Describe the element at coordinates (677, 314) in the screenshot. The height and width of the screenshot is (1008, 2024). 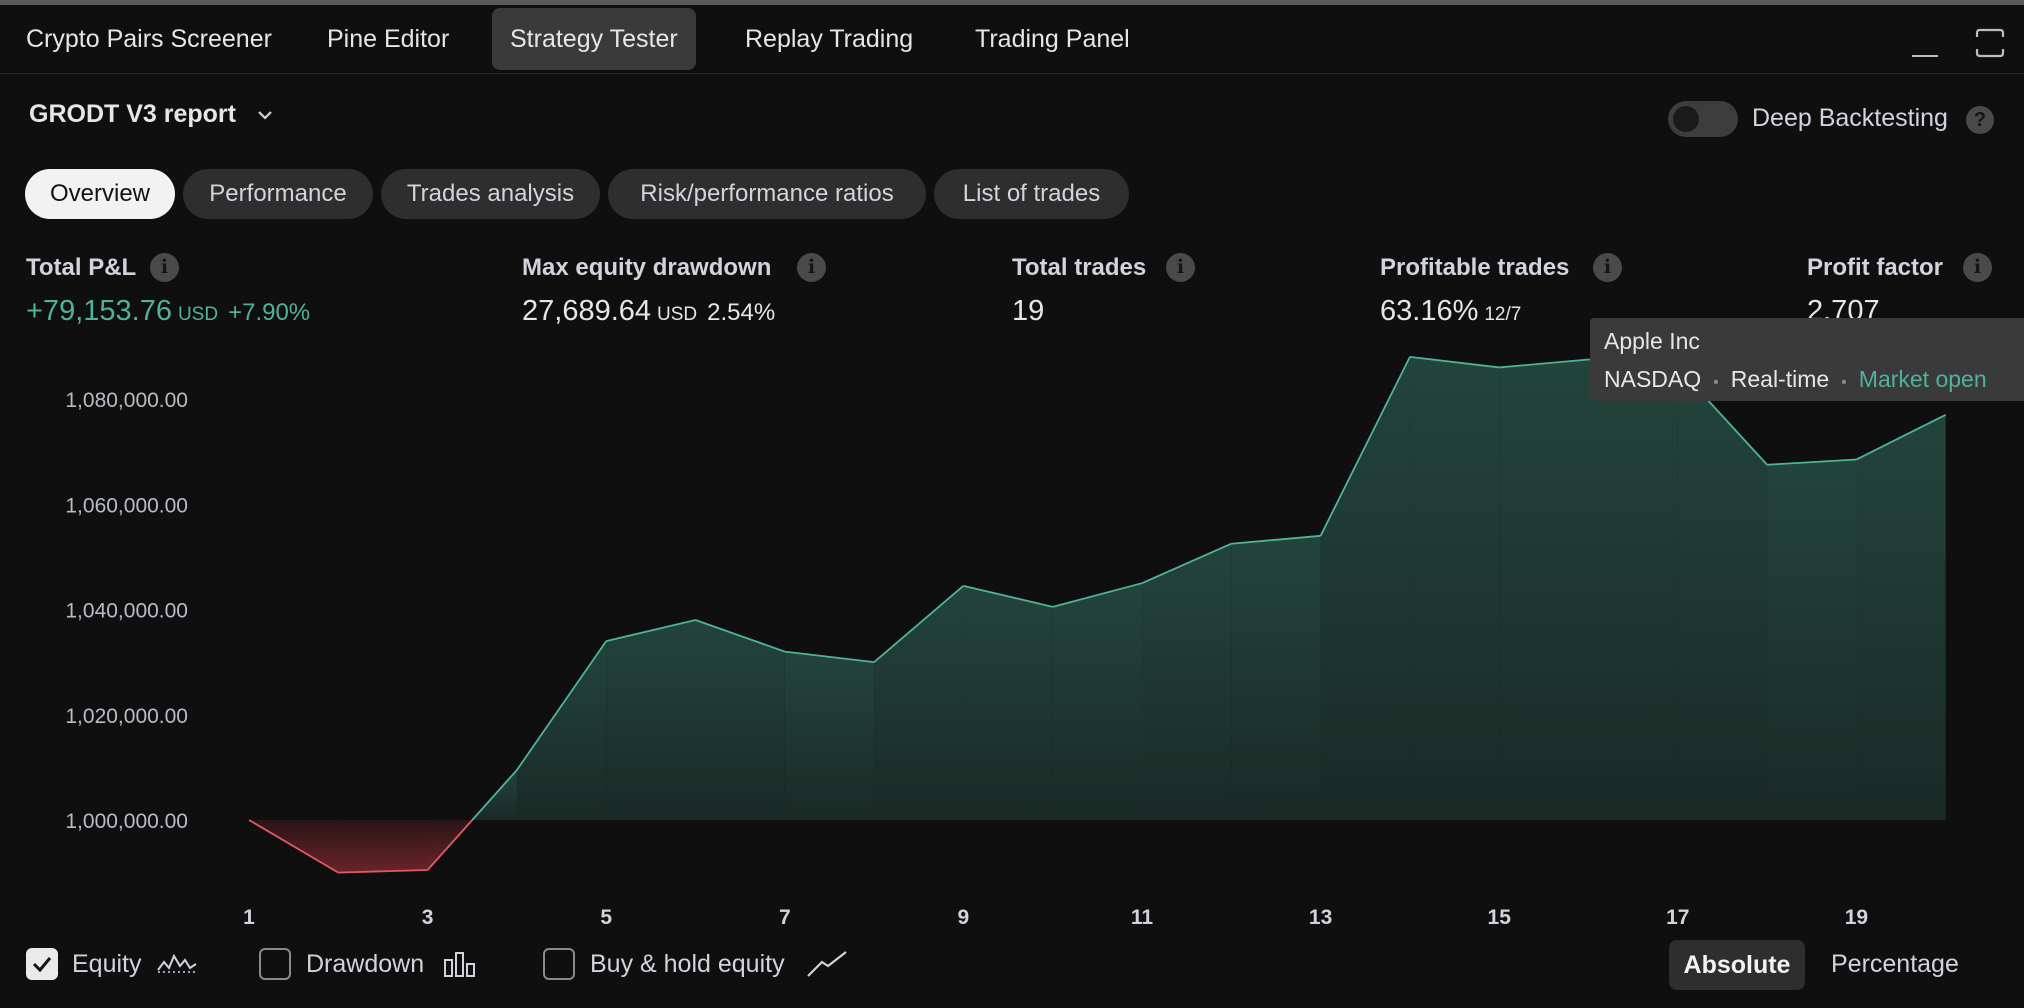
I see `max-drawdown-unit: USD` at that location.